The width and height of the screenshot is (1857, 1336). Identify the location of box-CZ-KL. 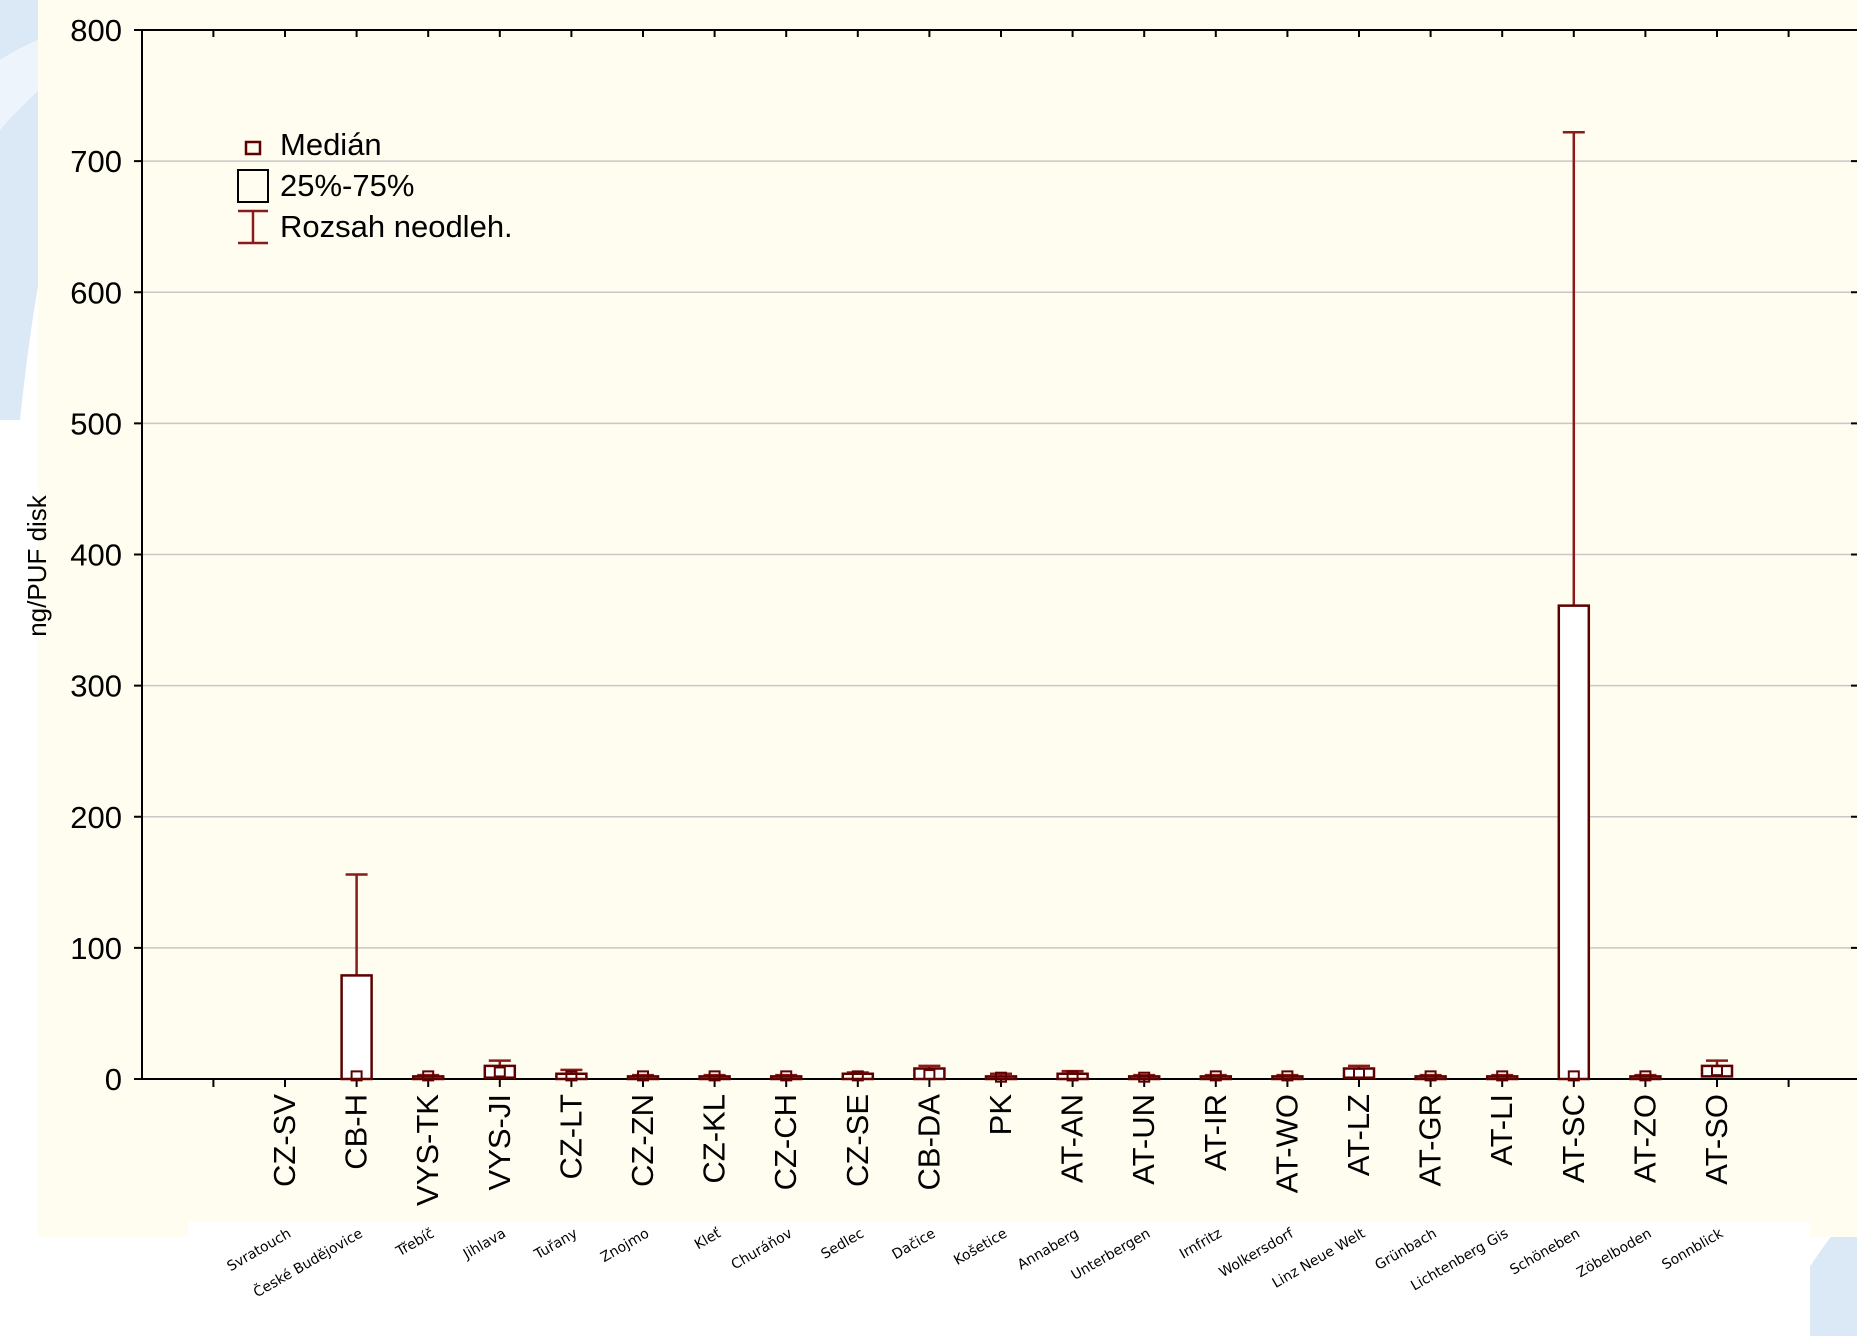
(714, 1076).